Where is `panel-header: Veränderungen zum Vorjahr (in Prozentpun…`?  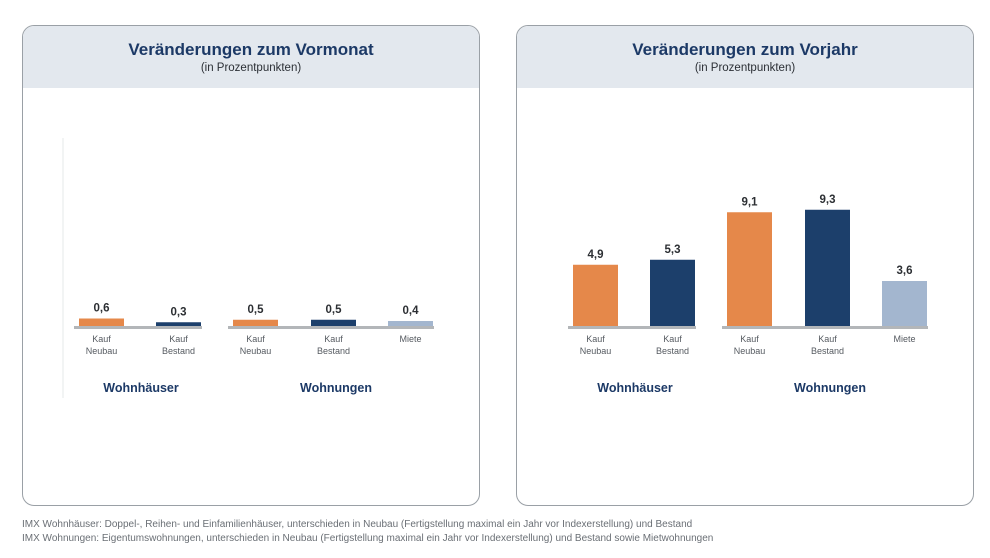
panel-header: Veränderungen zum Vorjahr (in Prozentpun… is located at coordinates (745, 57).